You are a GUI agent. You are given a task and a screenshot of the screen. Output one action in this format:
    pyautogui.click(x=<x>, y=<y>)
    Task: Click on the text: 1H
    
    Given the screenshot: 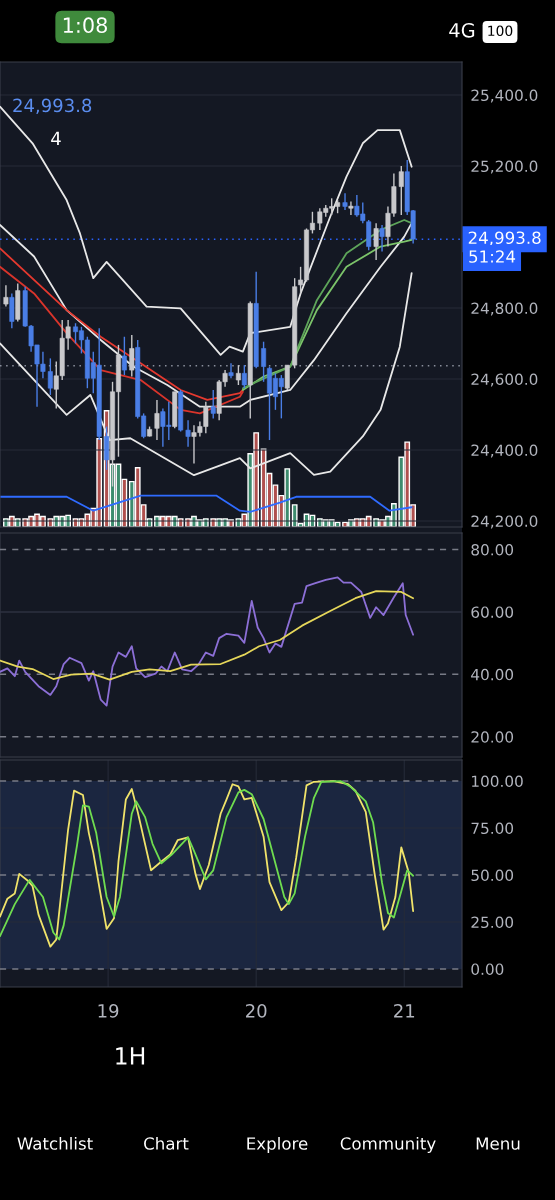 What is the action you would take?
    pyautogui.click(x=130, y=1056)
    